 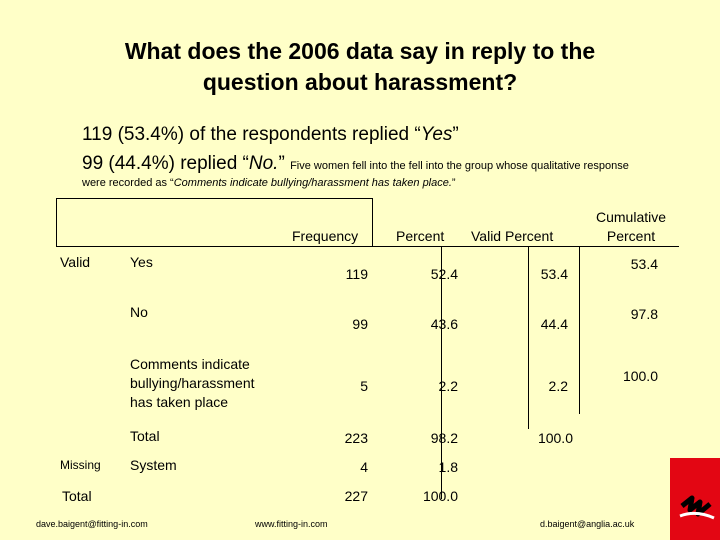 What do you see at coordinates (360, 324) in the screenshot?
I see `no-frequency: 99` at bounding box center [360, 324].